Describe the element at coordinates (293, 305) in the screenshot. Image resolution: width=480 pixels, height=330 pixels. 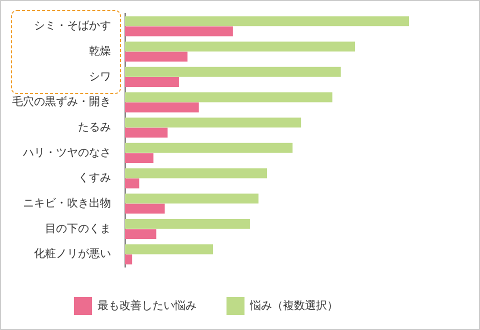
I see `legend-label: 悩み（複数選択）` at that location.